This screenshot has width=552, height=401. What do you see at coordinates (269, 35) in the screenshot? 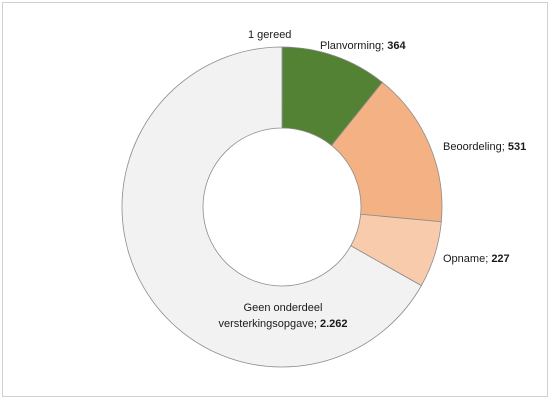
I see `data-label-1-gereed: 1 gereed` at bounding box center [269, 35].